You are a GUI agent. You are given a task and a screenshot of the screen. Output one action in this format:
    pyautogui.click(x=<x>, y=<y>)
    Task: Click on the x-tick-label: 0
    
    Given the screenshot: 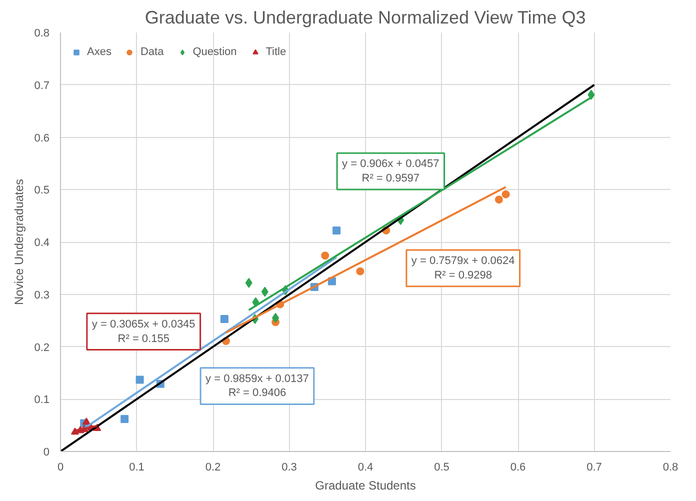 What is the action you would take?
    pyautogui.click(x=60, y=468)
    